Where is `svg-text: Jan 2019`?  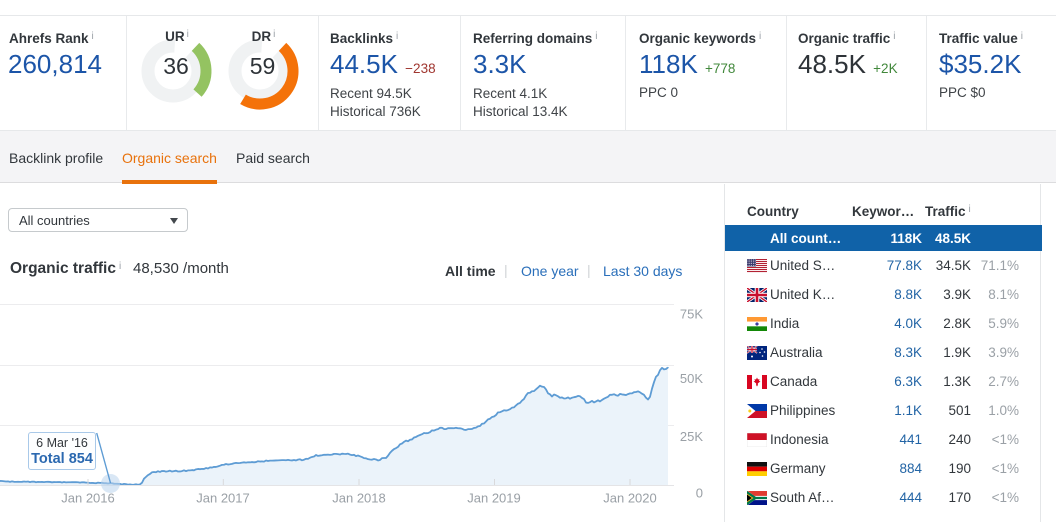 svg-text: Jan 2019 is located at coordinates (494, 498).